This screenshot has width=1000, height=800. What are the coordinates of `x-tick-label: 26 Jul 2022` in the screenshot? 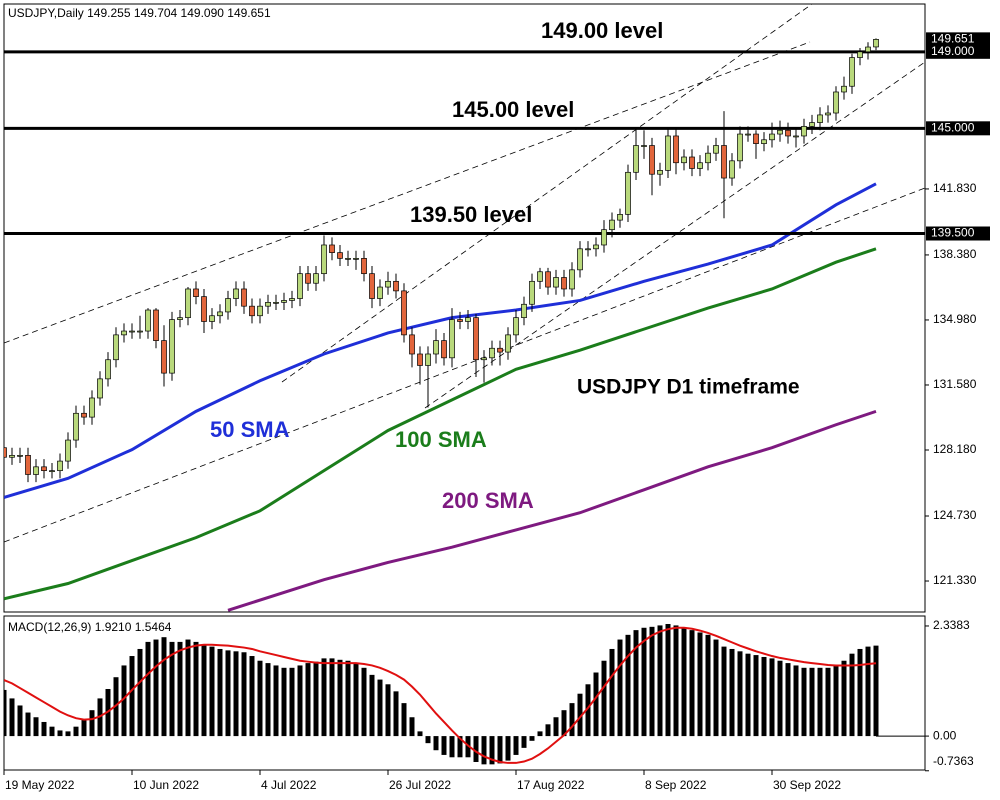 It's located at (420, 785).